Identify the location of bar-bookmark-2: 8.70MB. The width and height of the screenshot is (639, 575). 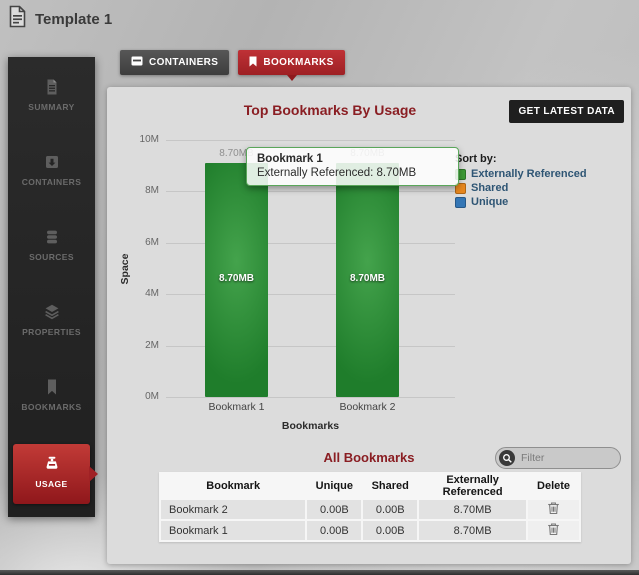
(367, 279).